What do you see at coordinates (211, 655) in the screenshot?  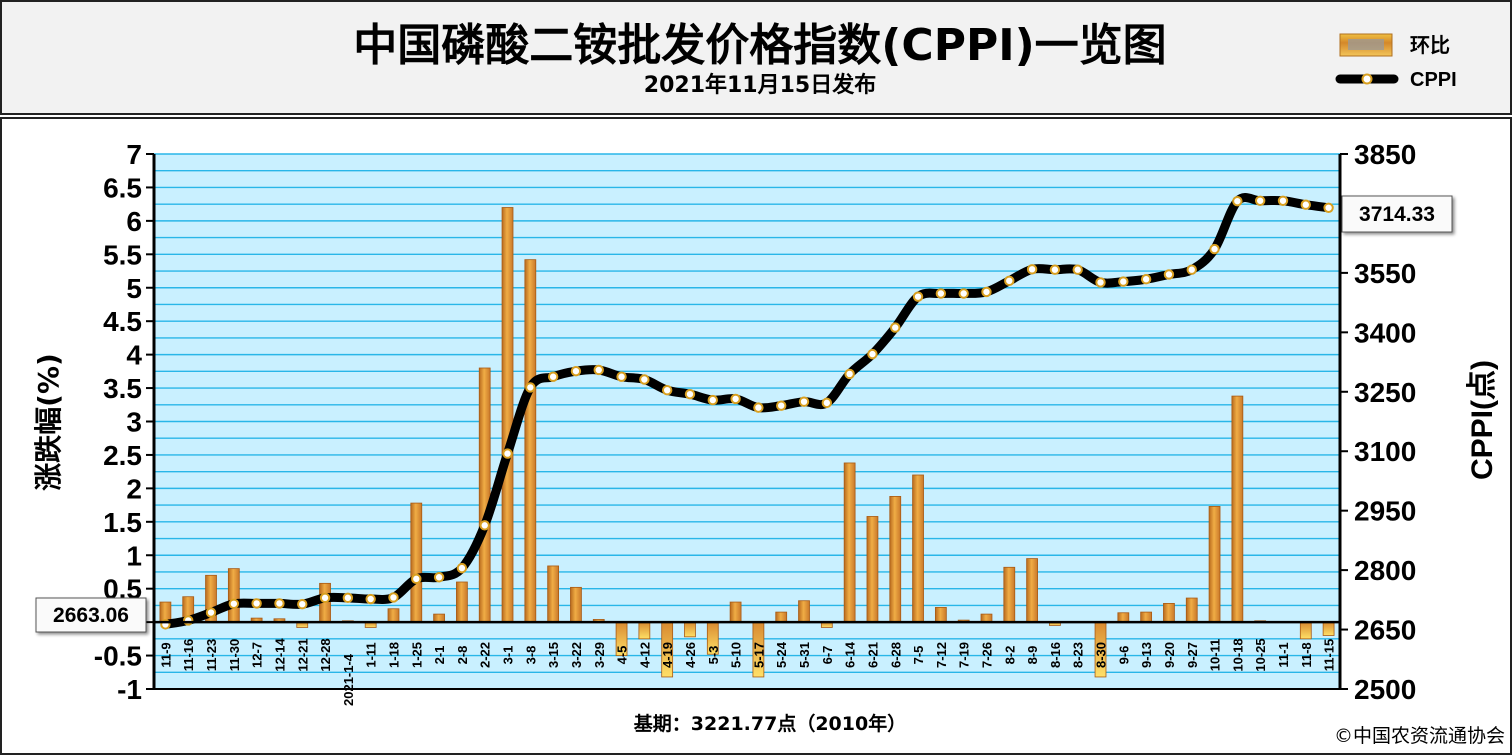 I see `x-tick-label: 11-23` at bounding box center [211, 655].